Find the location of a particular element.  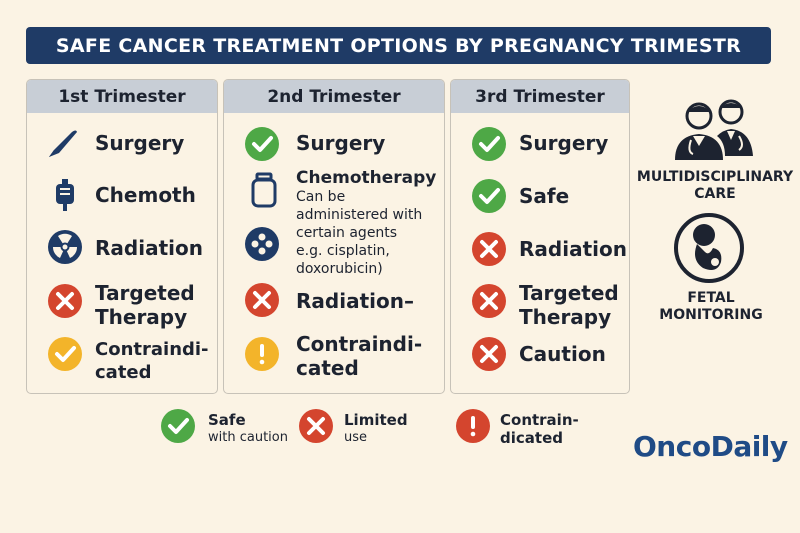

fetal-line-1: FETAL is located at coordinates (711, 298).